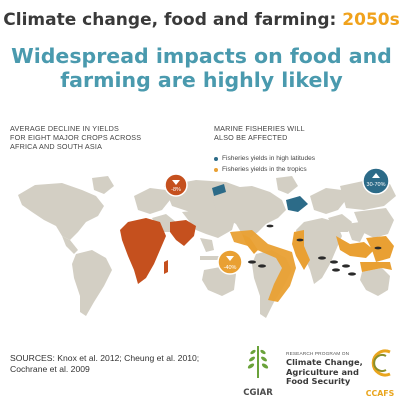 The height and width of the screenshot is (403, 403). I want to click on right-map-europe, so click(328, 201).